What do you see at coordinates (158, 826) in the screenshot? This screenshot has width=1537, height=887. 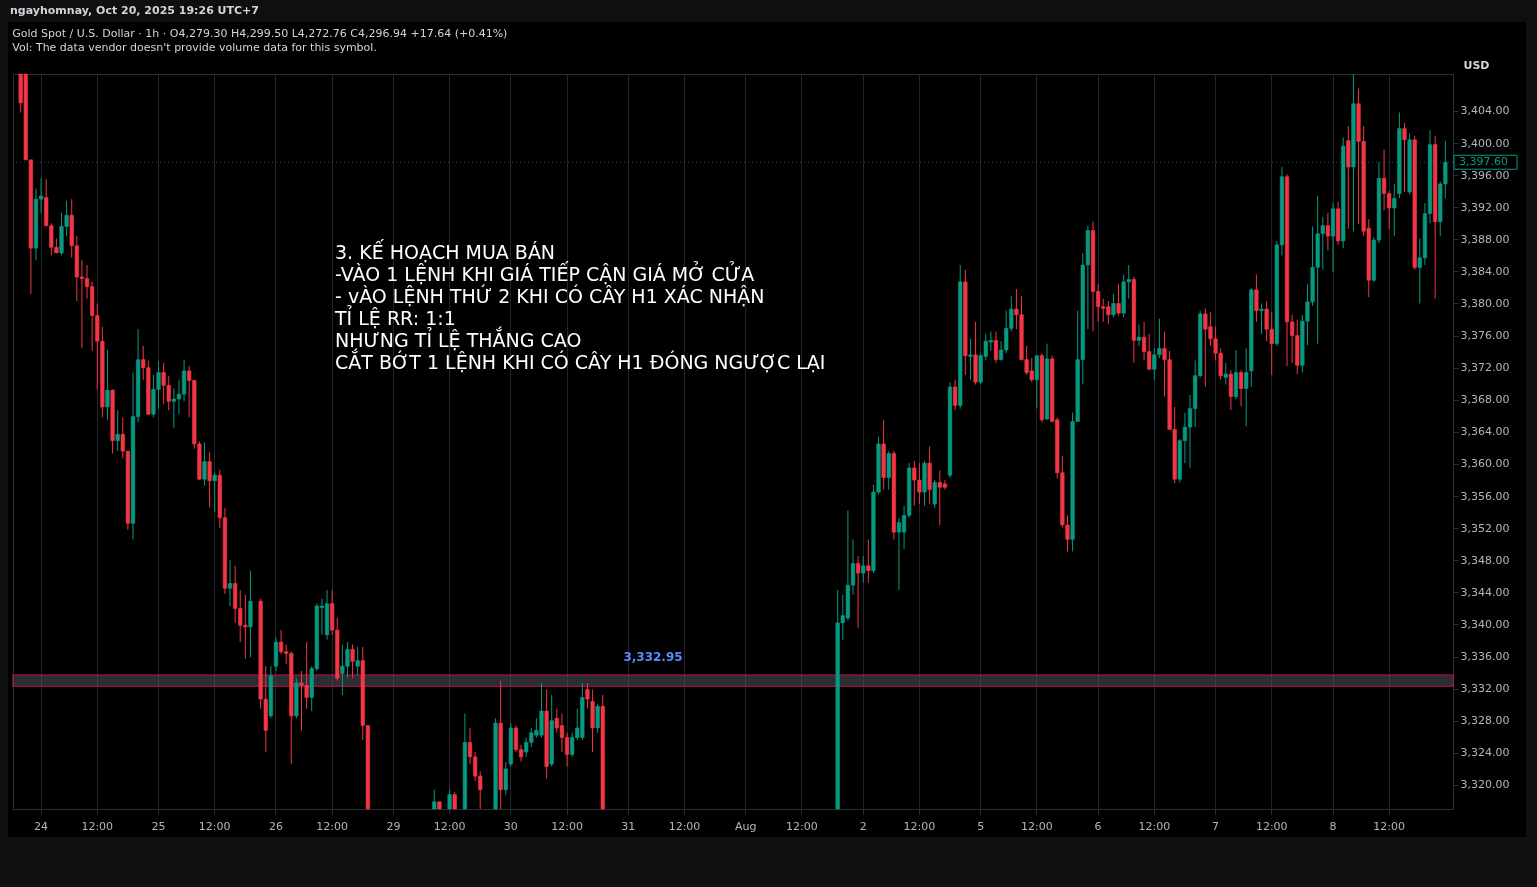 I see `x-tick-label: 25` at bounding box center [158, 826].